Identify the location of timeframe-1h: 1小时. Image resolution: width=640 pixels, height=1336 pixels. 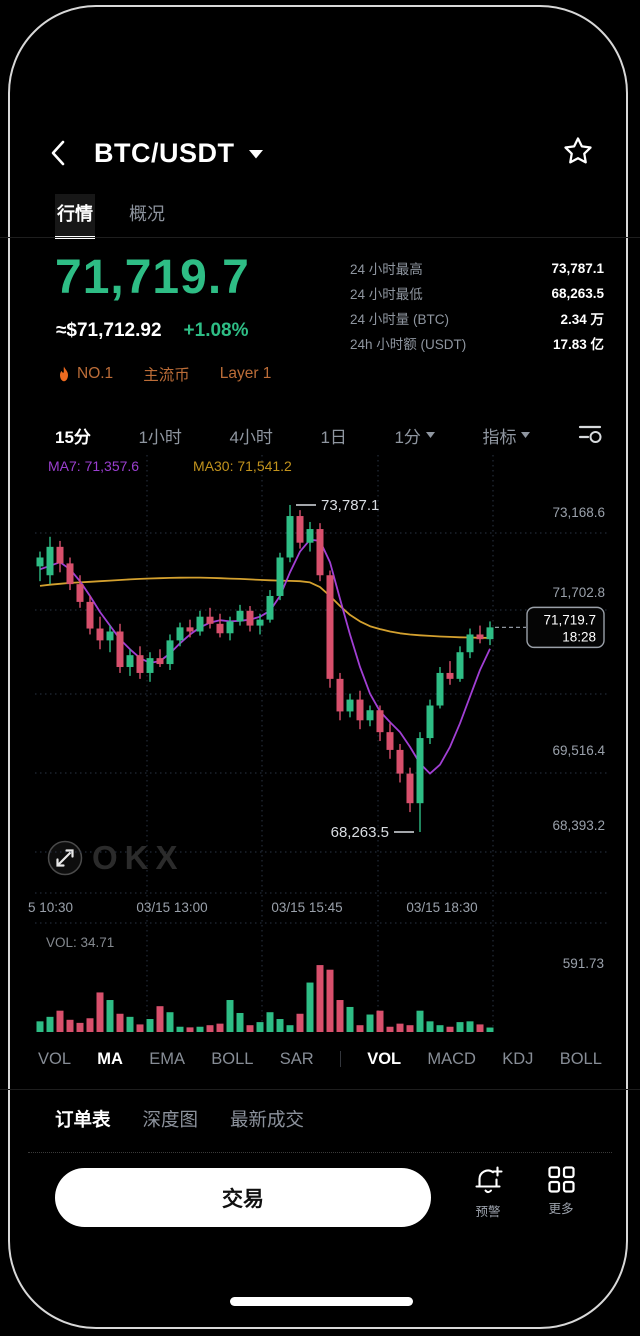
(160, 437).